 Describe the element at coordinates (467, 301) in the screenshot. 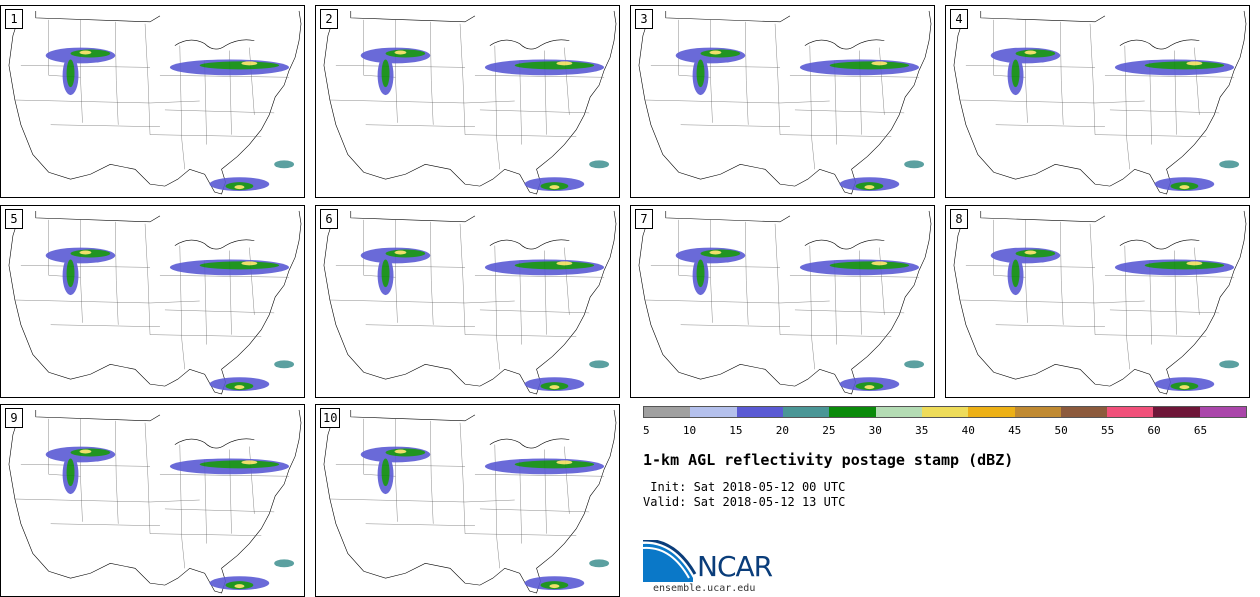

I see `ensemble-member-panel: 6` at that location.